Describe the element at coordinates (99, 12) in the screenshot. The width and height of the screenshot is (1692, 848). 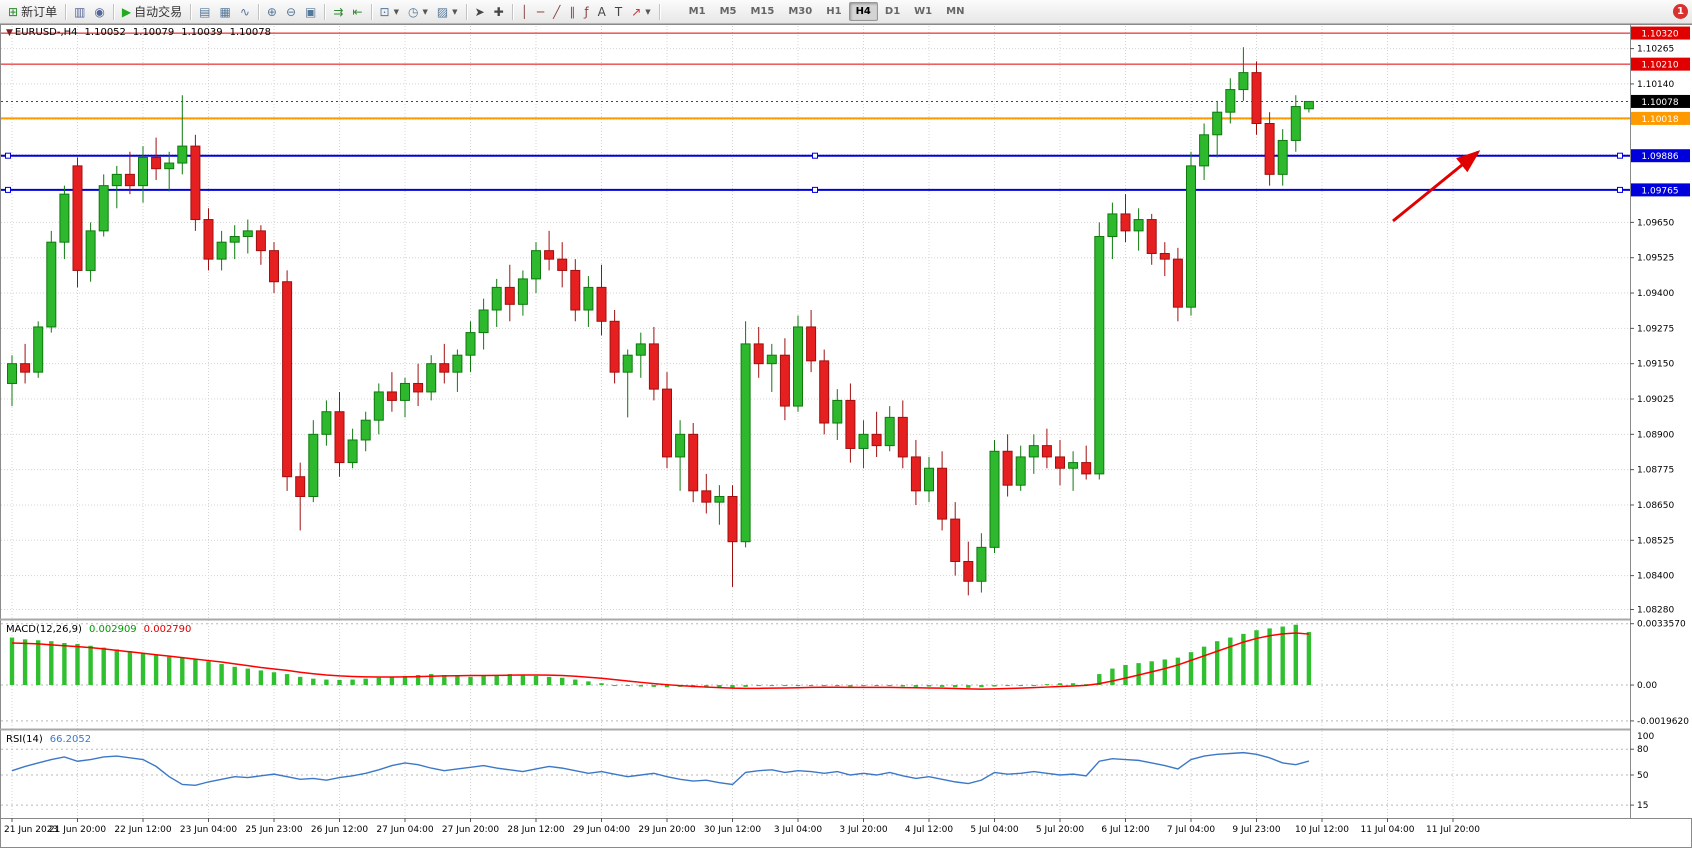
I see `navigator-button: ◉` at that location.